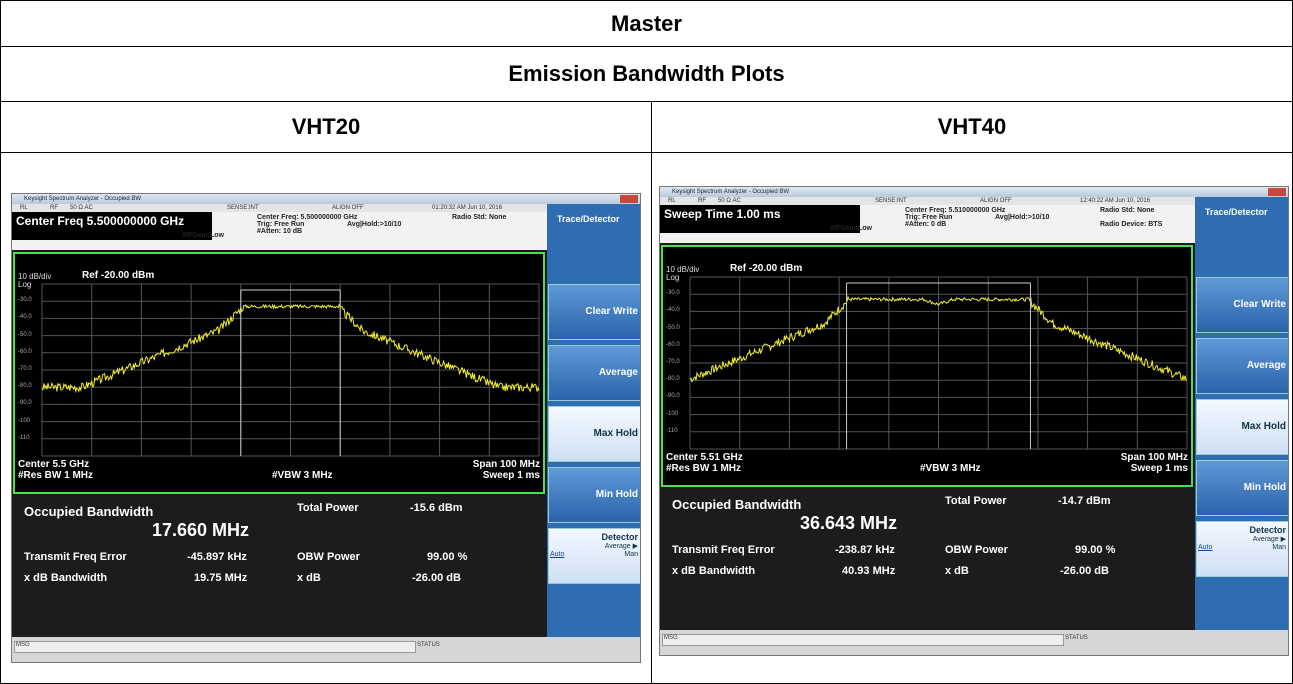 The width and height of the screenshot is (1293, 684). What do you see at coordinates (280, 231) in the screenshot?
I see `info-text: #Atten: 10 dB` at bounding box center [280, 231].